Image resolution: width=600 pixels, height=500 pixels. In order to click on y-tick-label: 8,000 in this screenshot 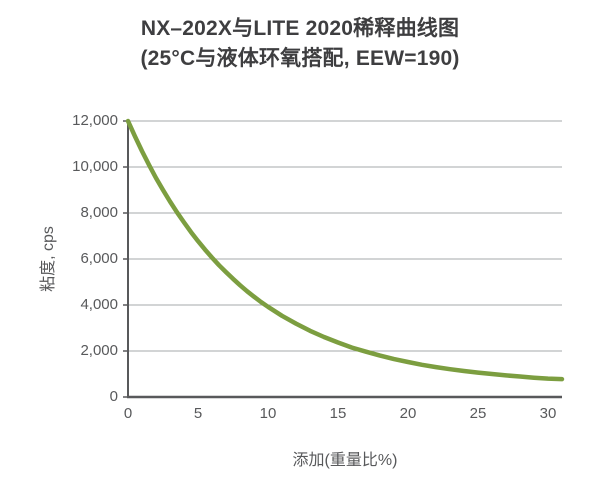, I will do `click(99, 212)`.